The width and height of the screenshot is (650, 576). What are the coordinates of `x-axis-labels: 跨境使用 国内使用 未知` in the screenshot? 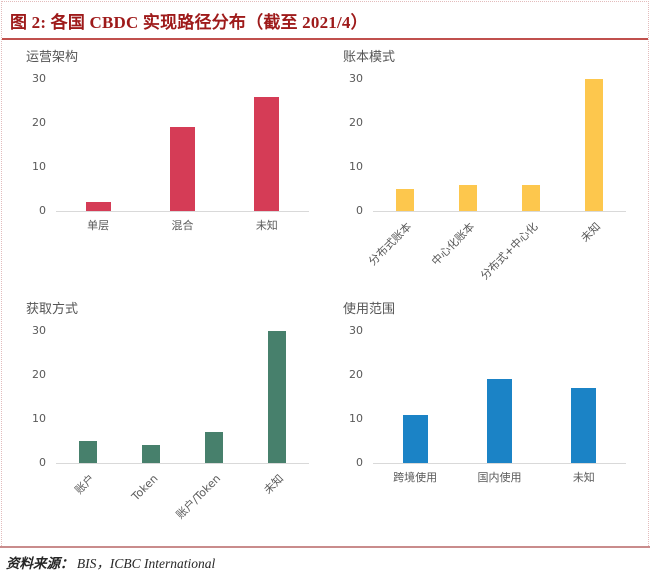 It's located at (499, 474).